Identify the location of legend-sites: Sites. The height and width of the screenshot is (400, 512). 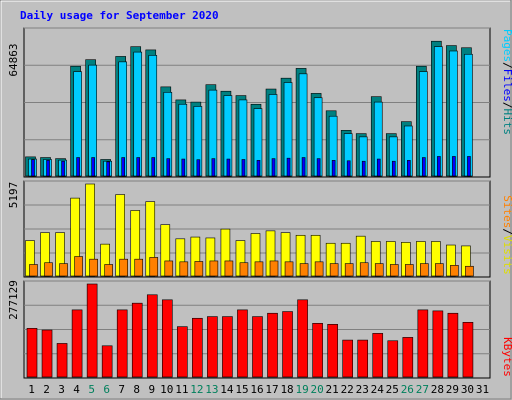
(506, 211).